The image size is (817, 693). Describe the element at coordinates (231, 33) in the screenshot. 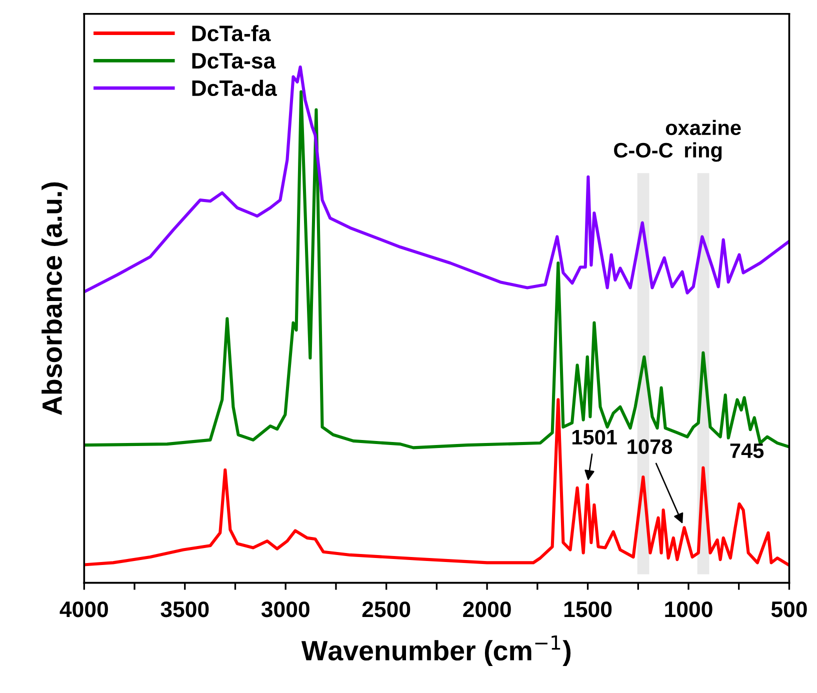

I see `legend-label: DcTa-fa` at that location.